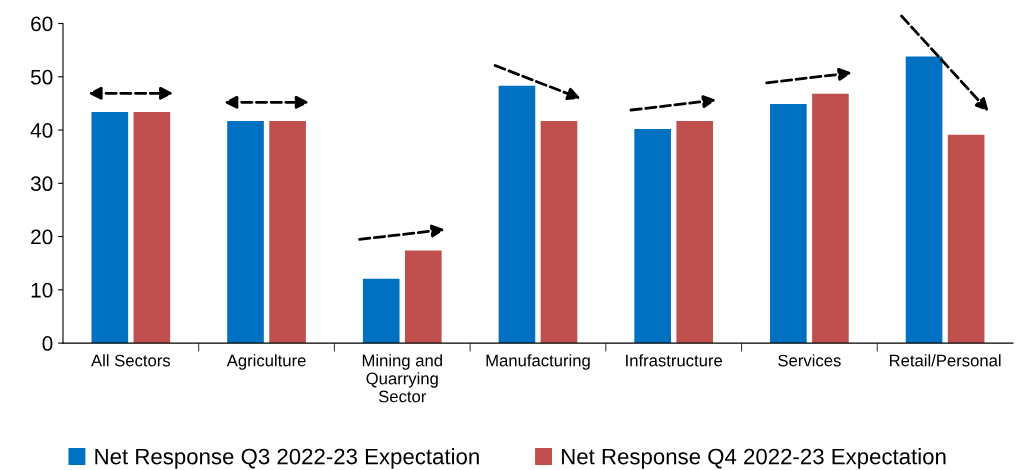  Describe the element at coordinates (674, 360) in the screenshot. I see `x-tick-label: Infrastructure` at that location.